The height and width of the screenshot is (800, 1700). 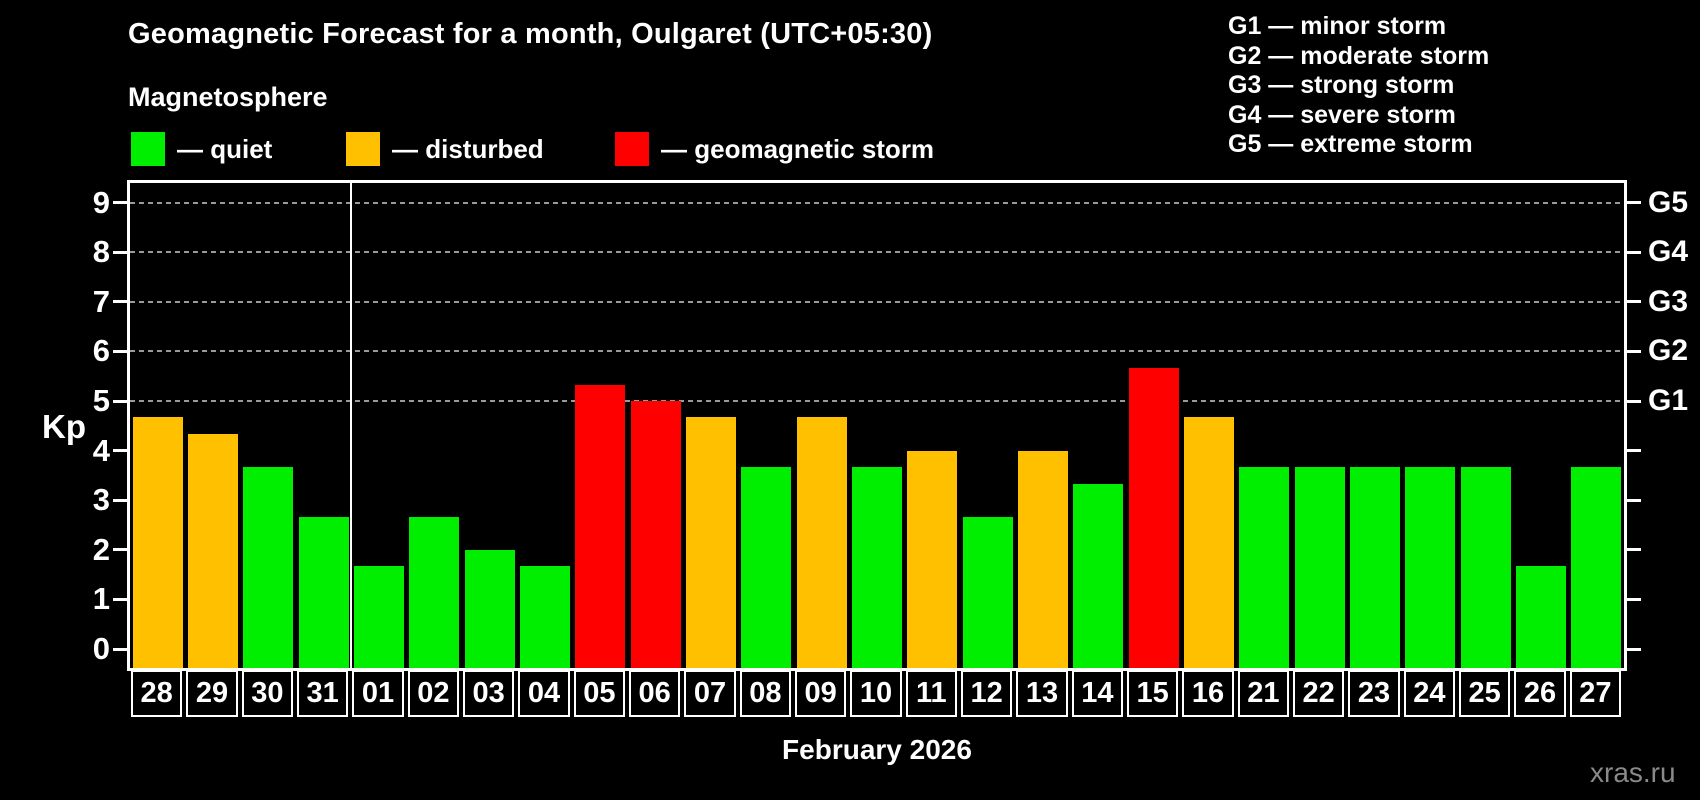 What do you see at coordinates (120, 351) in the screenshot?
I see `left-tick-kp6` at bounding box center [120, 351].